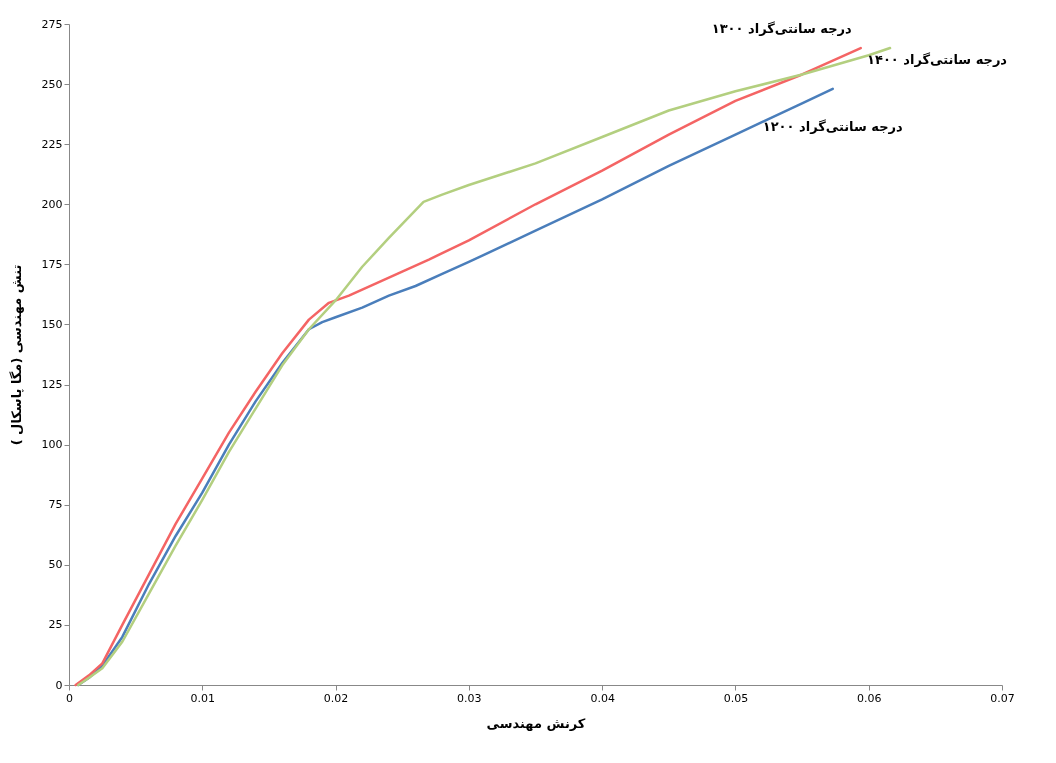 Image resolution: width=1056 pixels, height=763 pixels. What do you see at coordinates (736, 698) in the screenshot?
I see `x-tick-label: 0.05` at bounding box center [736, 698].